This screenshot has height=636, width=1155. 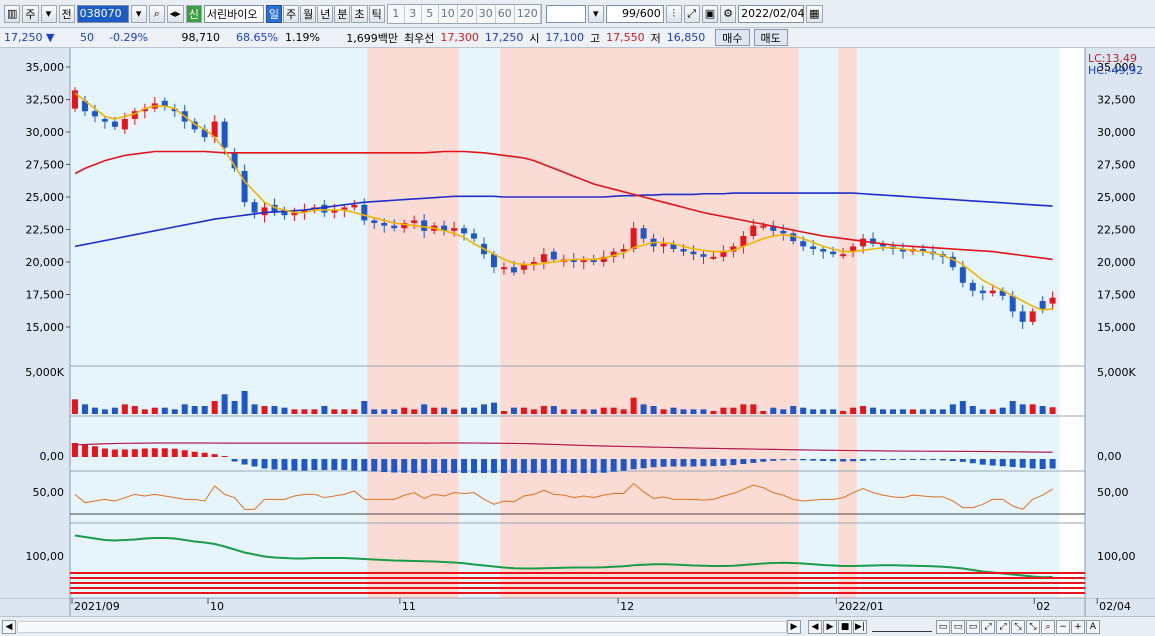 I want to click on y-tick-label-right-3: 27,500, so click(x=1116, y=165).